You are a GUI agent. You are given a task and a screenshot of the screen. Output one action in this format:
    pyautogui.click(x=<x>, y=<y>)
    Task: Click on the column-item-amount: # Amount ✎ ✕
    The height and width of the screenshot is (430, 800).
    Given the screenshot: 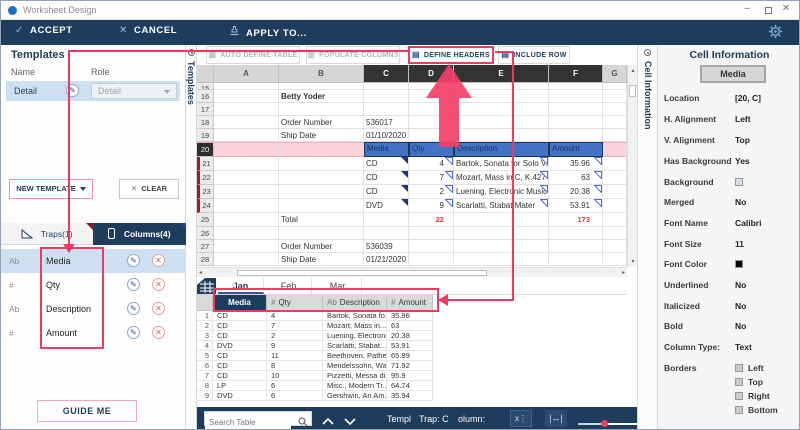 What is the action you would take?
    pyautogui.click(x=93, y=333)
    